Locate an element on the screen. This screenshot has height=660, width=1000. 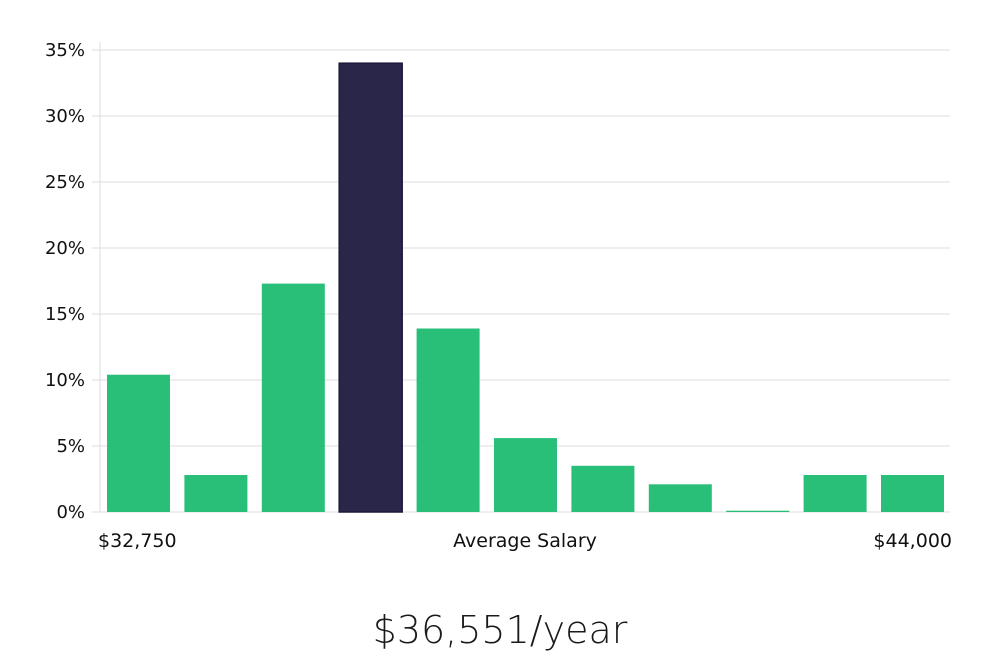
y-tick-label: 10% is located at coordinates (65, 380).